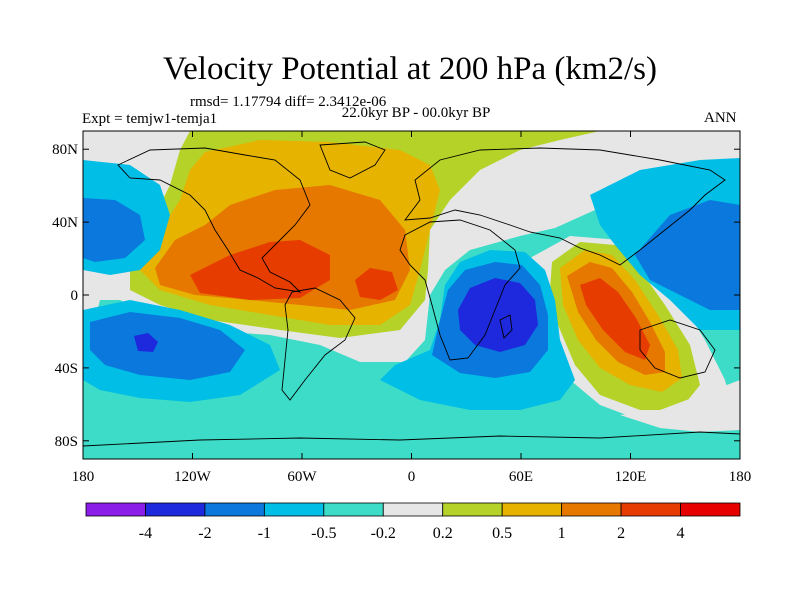  What do you see at coordinates (412, 477) in the screenshot?
I see `x-tick-label: 0` at bounding box center [412, 477].